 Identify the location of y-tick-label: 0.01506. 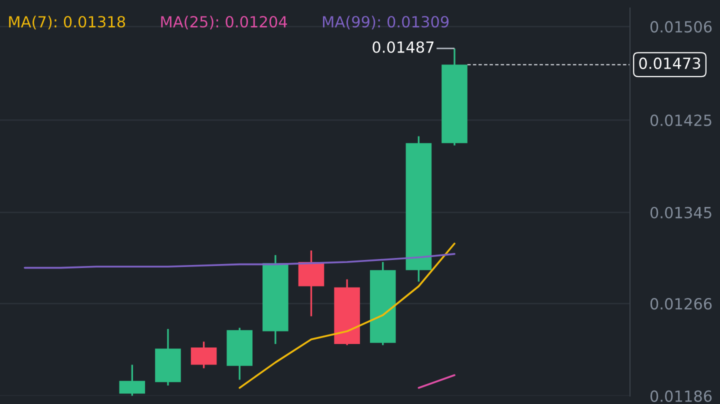
(681, 27).